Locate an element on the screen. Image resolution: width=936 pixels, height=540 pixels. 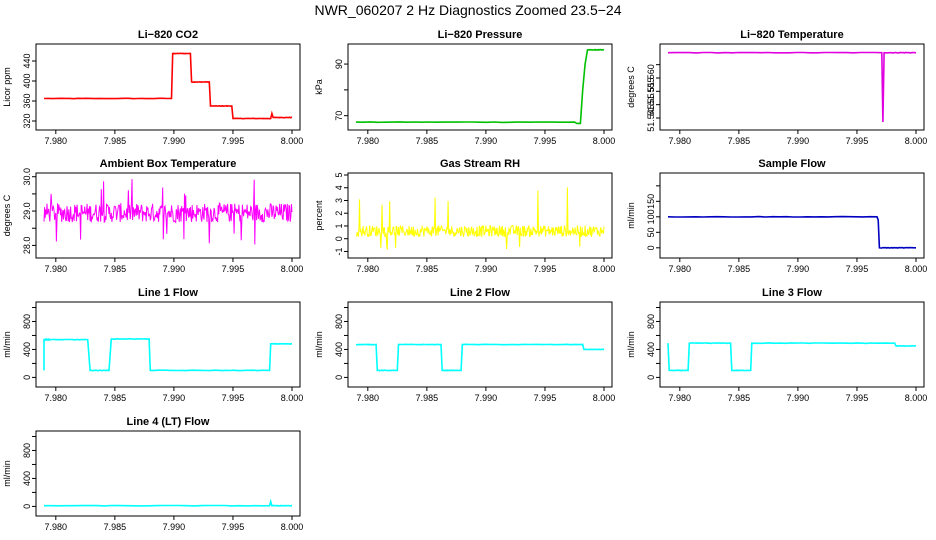
panel-9-ytick-label: 800 is located at coordinates (651, 321).